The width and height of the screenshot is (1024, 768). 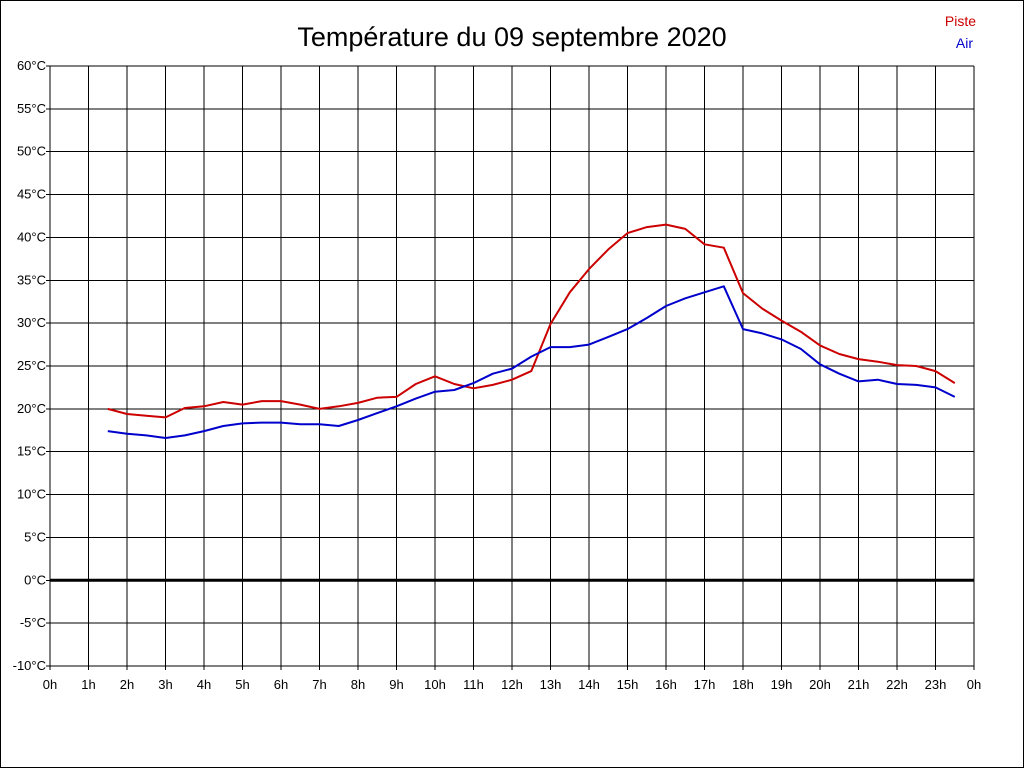 I want to click on y-tick-label: -5°C, so click(x=33, y=622).